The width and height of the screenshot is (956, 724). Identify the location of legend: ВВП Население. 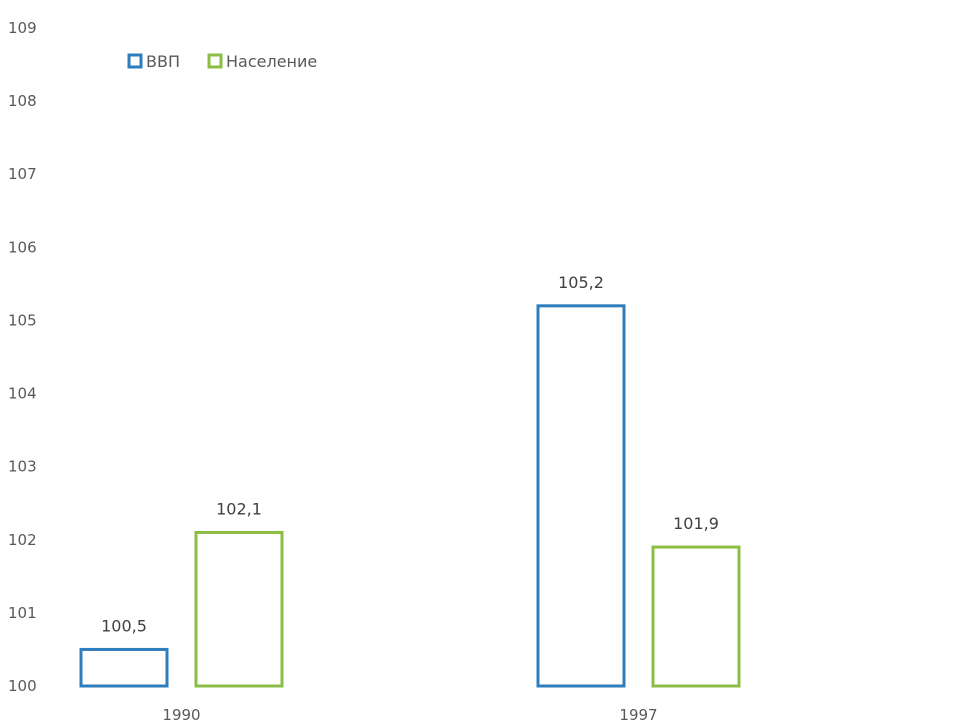
(223, 61).